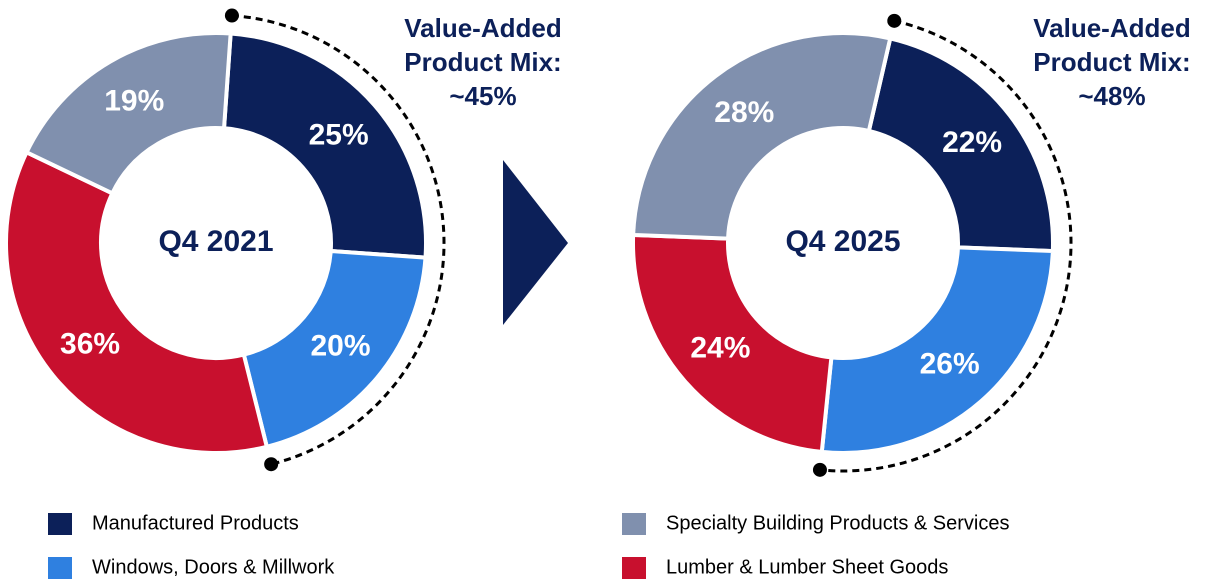 Image resolution: width=1214 pixels, height=583 pixels. Describe the element at coordinates (950, 364) in the screenshot. I see `value-label: 26%` at that location.